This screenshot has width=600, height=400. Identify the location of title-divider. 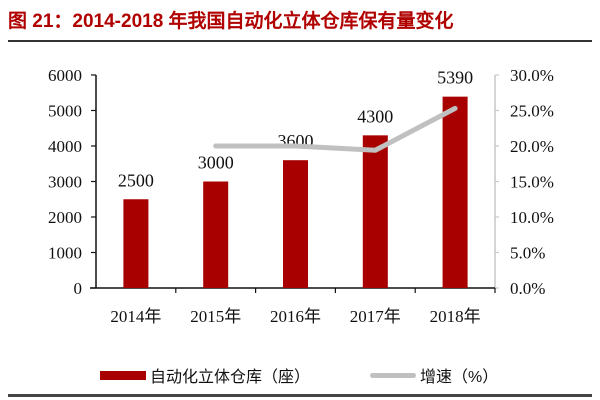
(300, 41).